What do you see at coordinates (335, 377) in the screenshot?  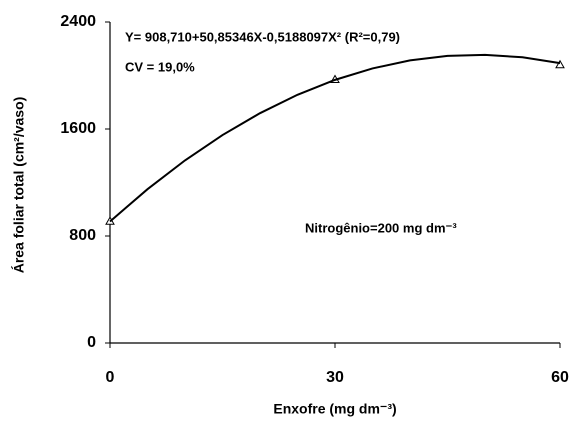 I see `x-tick-label: 30` at bounding box center [335, 377].